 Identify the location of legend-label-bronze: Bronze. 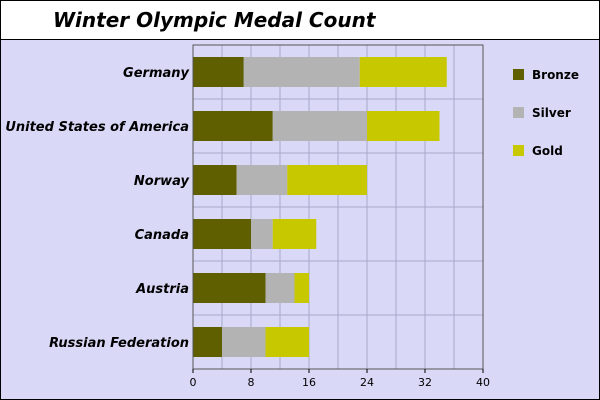
(555, 75).